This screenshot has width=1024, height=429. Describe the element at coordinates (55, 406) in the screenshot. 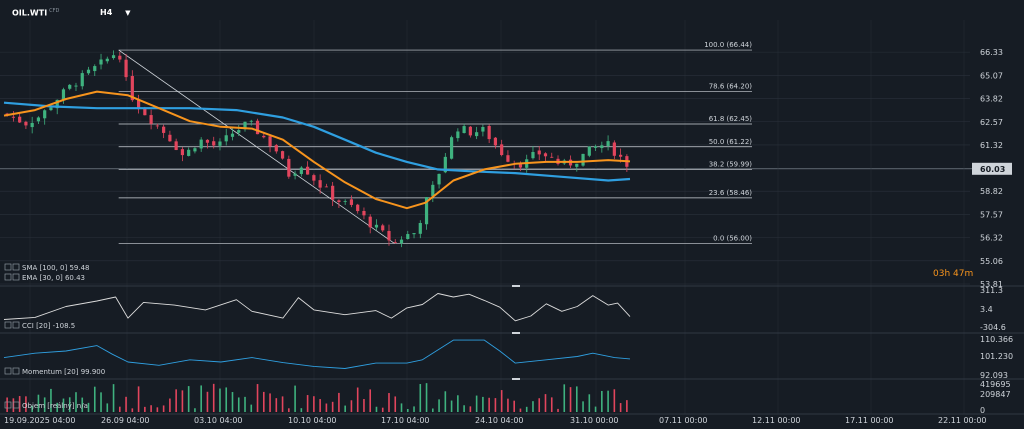

I see `volume-legend: Objem [reálný] n/a` at that location.